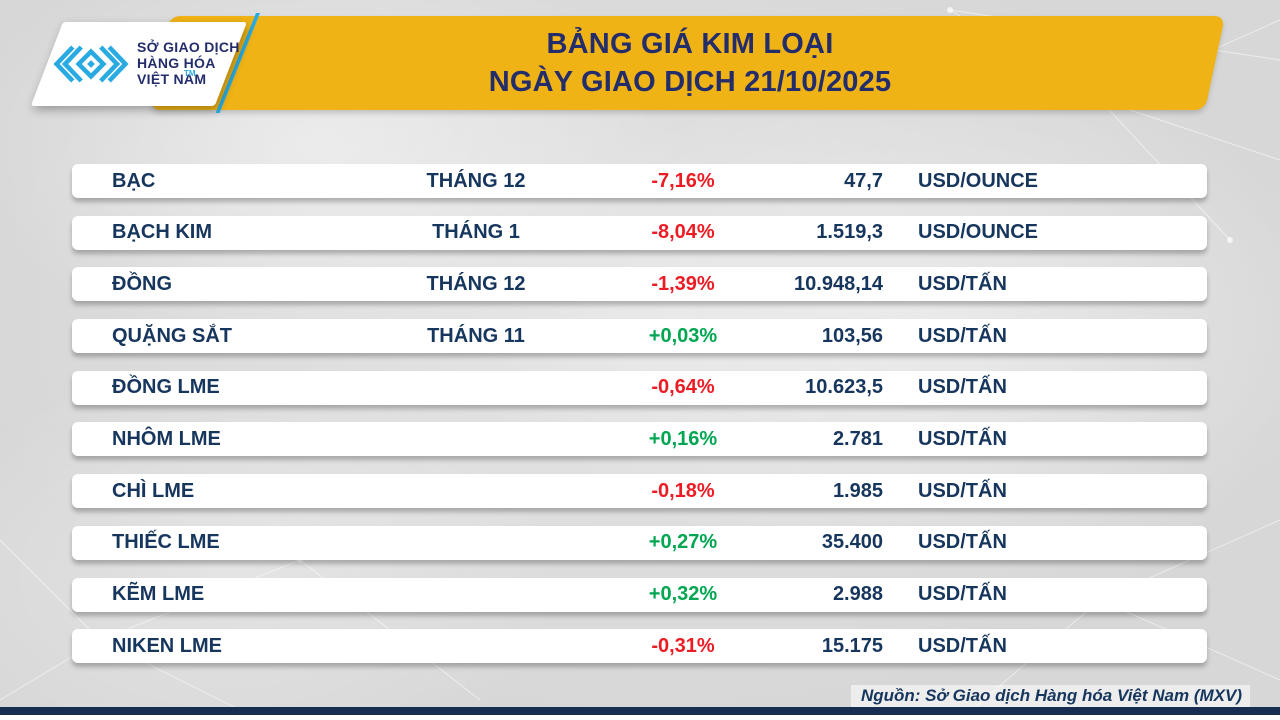  I want to click on contract-month: THÁNG 11, so click(476, 335).